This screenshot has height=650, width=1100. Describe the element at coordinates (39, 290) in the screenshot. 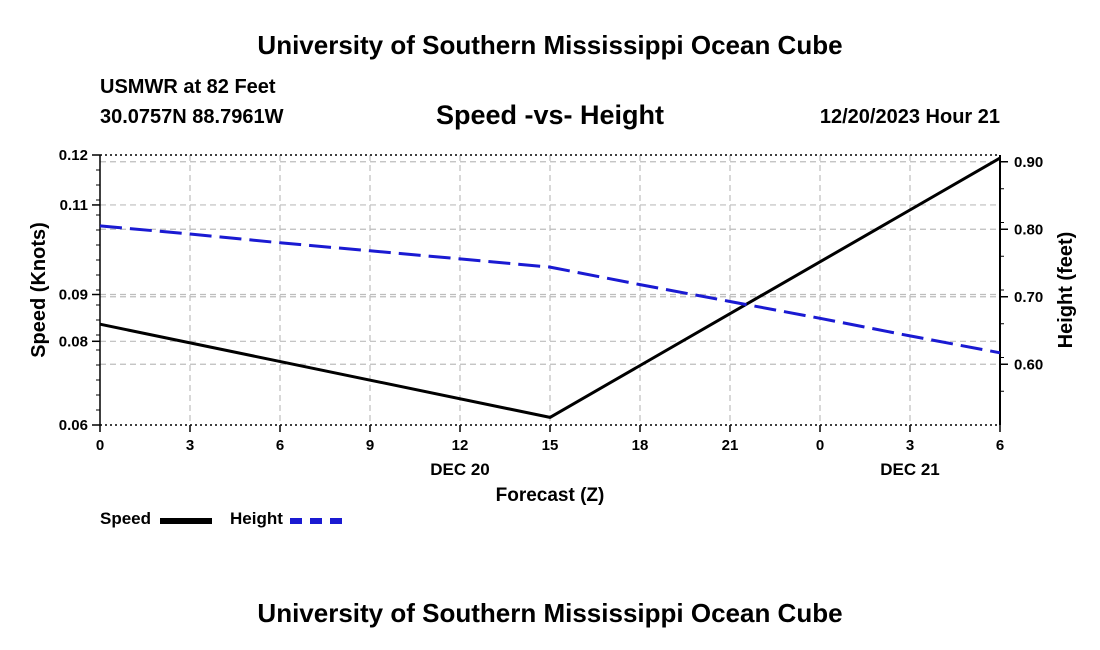

I see `y-left-axis-title: Speed (Knots)` at that location.